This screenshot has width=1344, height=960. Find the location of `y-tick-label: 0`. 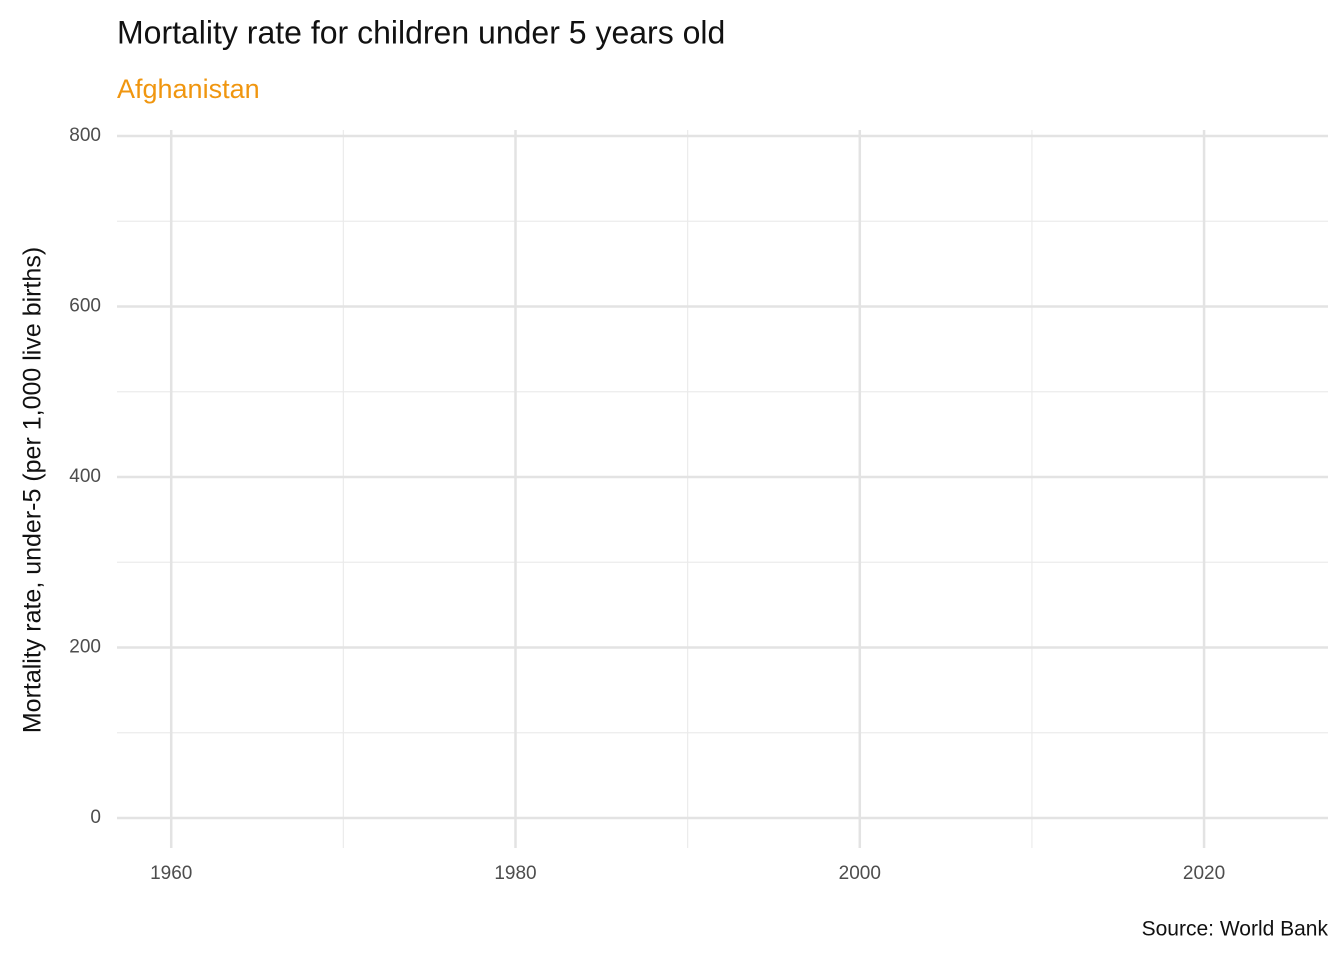

y-tick-label: 0 is located at coordinates (95, 817).